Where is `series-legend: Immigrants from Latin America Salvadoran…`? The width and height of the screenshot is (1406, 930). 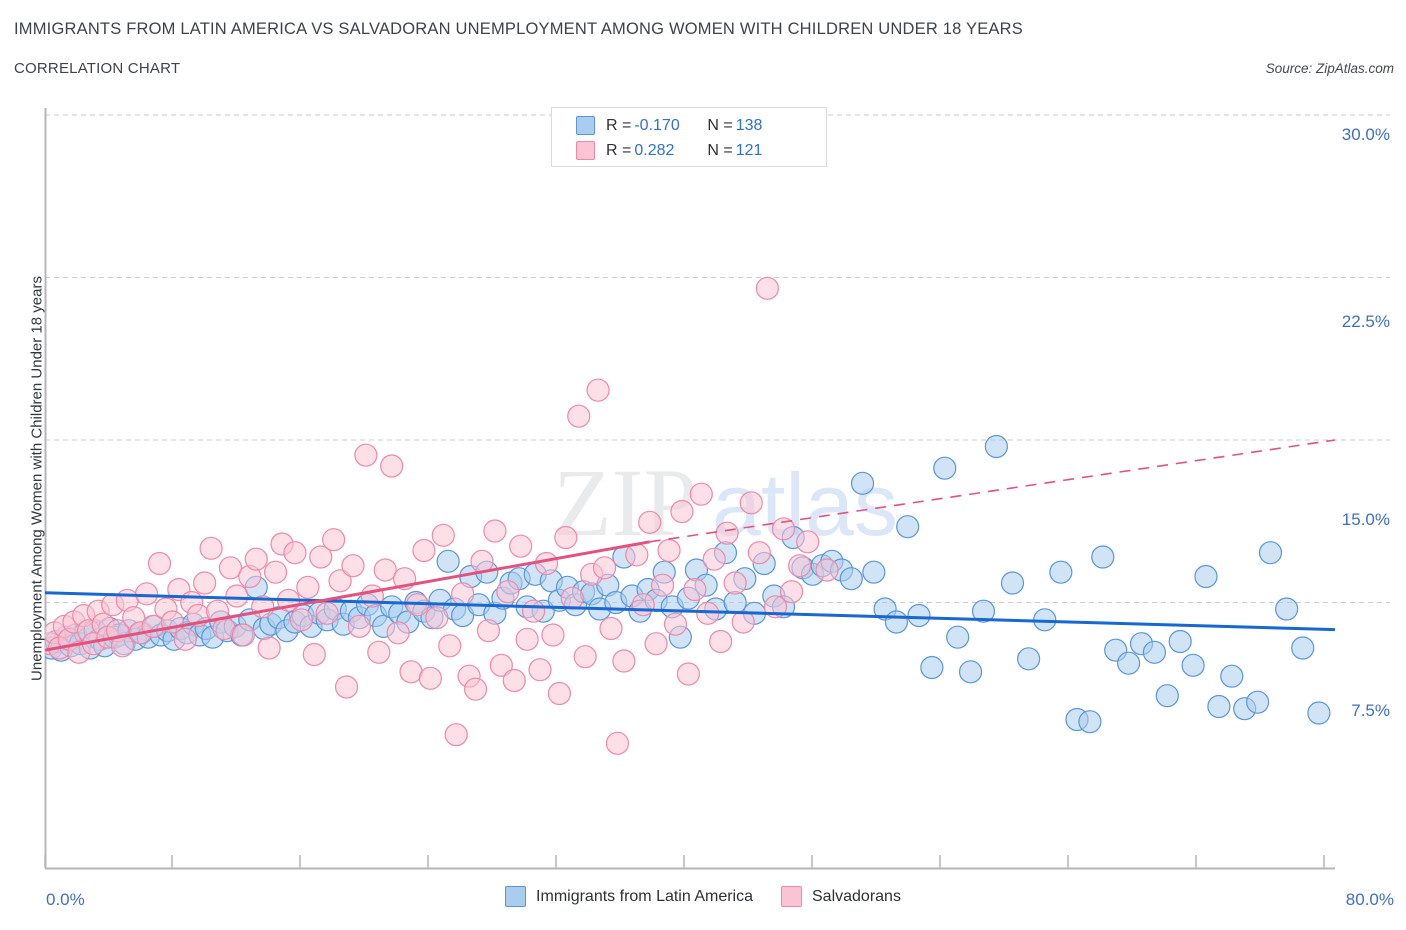 series-legend: Immigrants from Latin America Salvadoran… is located at coordinates (703, 896).